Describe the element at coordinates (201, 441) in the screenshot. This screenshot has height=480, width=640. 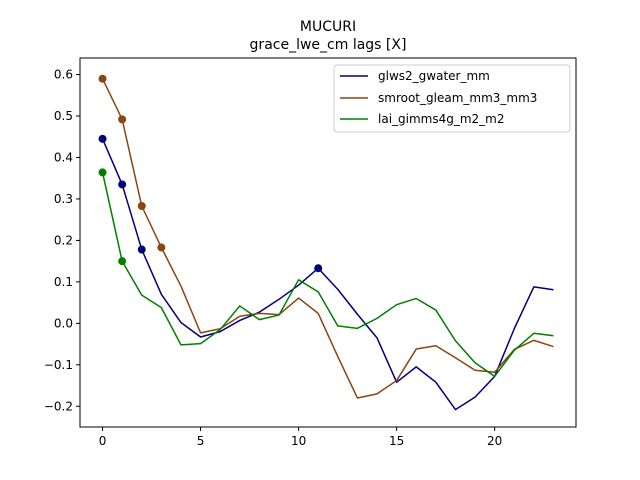
I see `x-tick-label: 5` at that location.